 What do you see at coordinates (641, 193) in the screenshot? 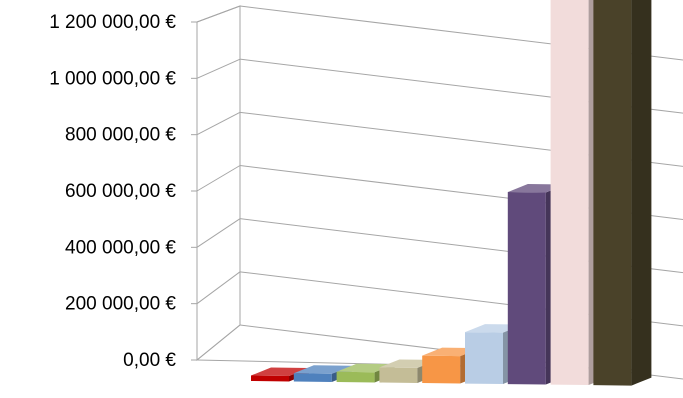
I see `bar-side-face` at bounding box center [641, 193].